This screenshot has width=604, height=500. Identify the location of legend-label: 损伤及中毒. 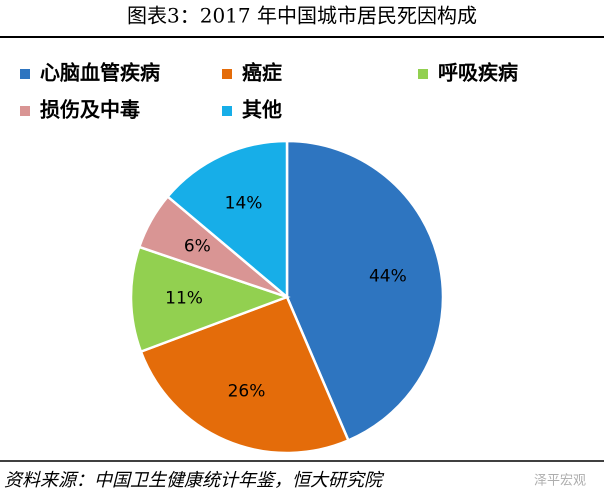
(90, 110).